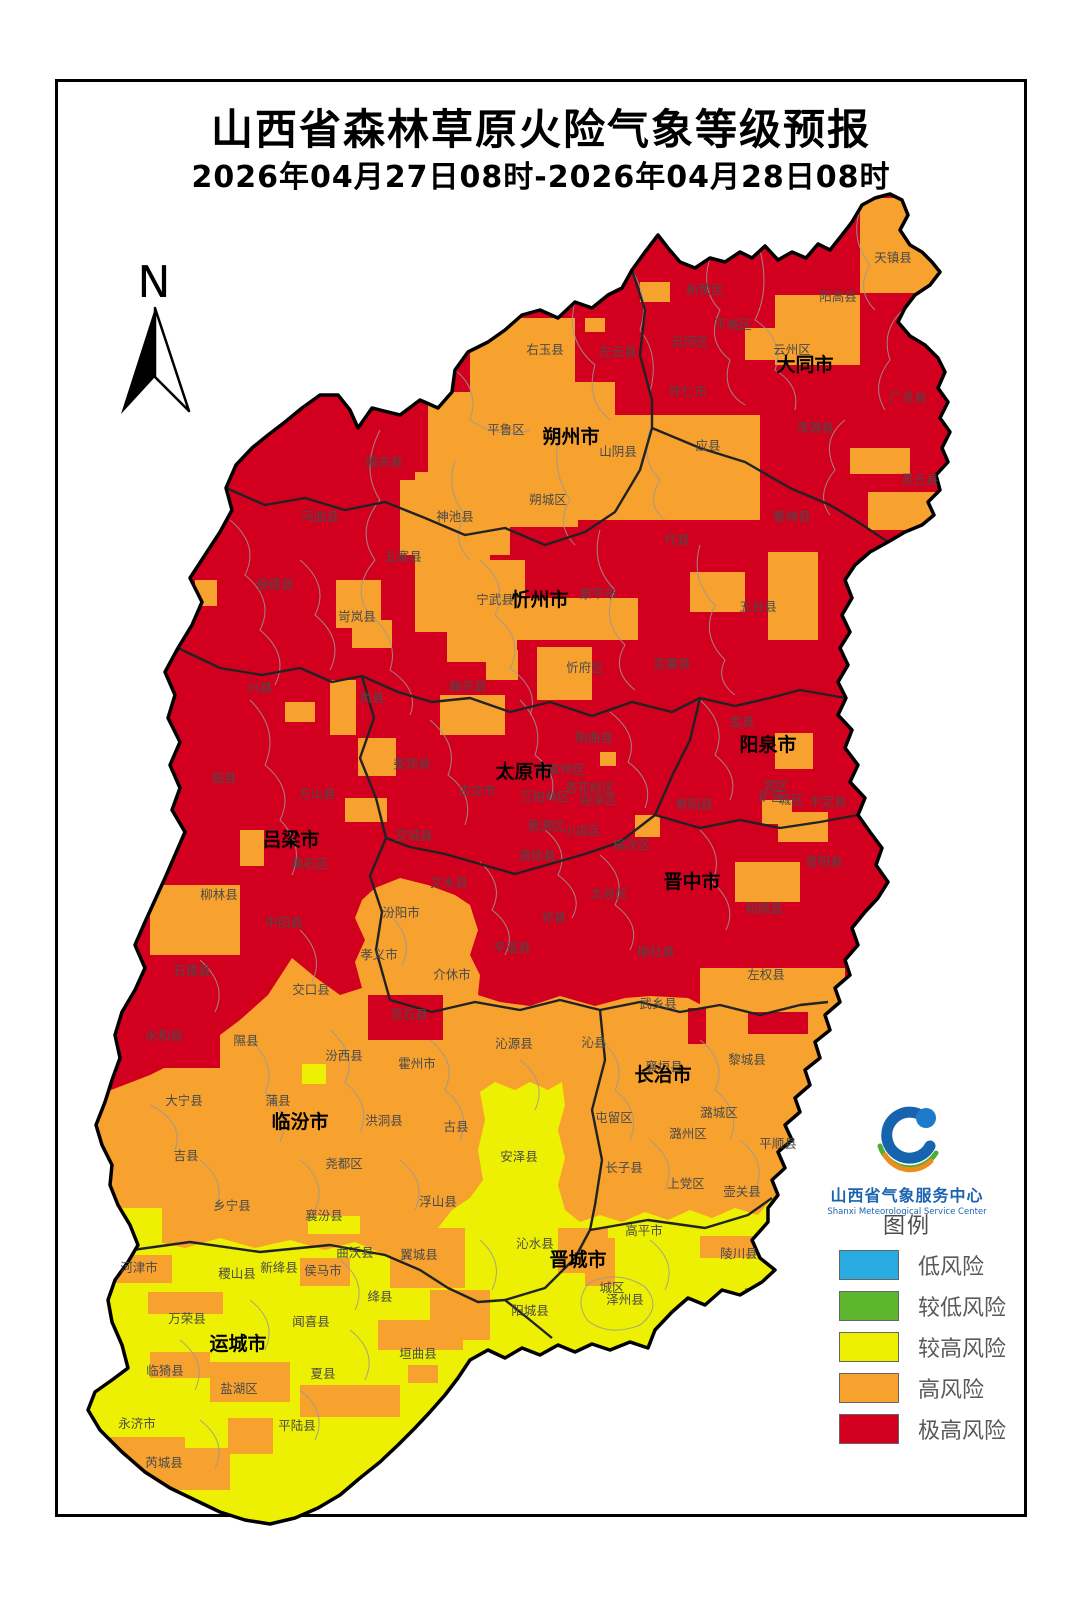 The width and height of the screenshot is (1080, 1598). Describe the element at coordinates (419, 1254) in the screenshot. I see `county-label: 翼城县` at that location.